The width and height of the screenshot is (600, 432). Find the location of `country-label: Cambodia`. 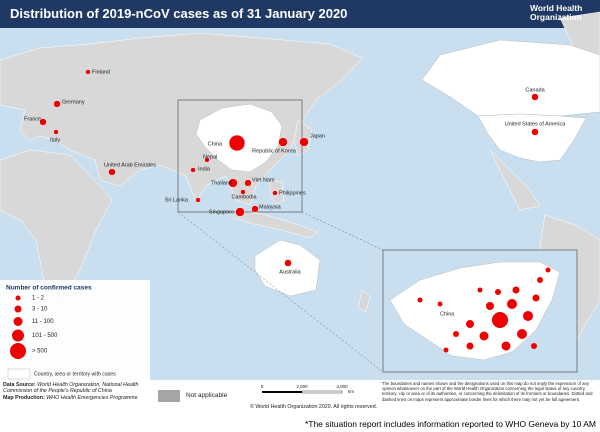

country-label: Cambodia is located at coordinates (244, 197).